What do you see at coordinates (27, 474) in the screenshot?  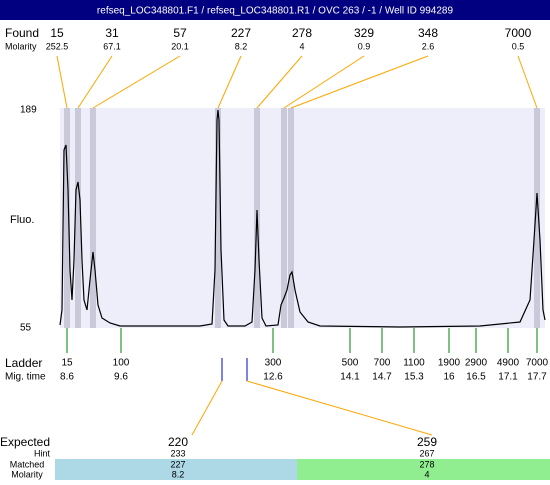 I see `matched-molarity-label: Molarity` at bounding box center [27, 474].